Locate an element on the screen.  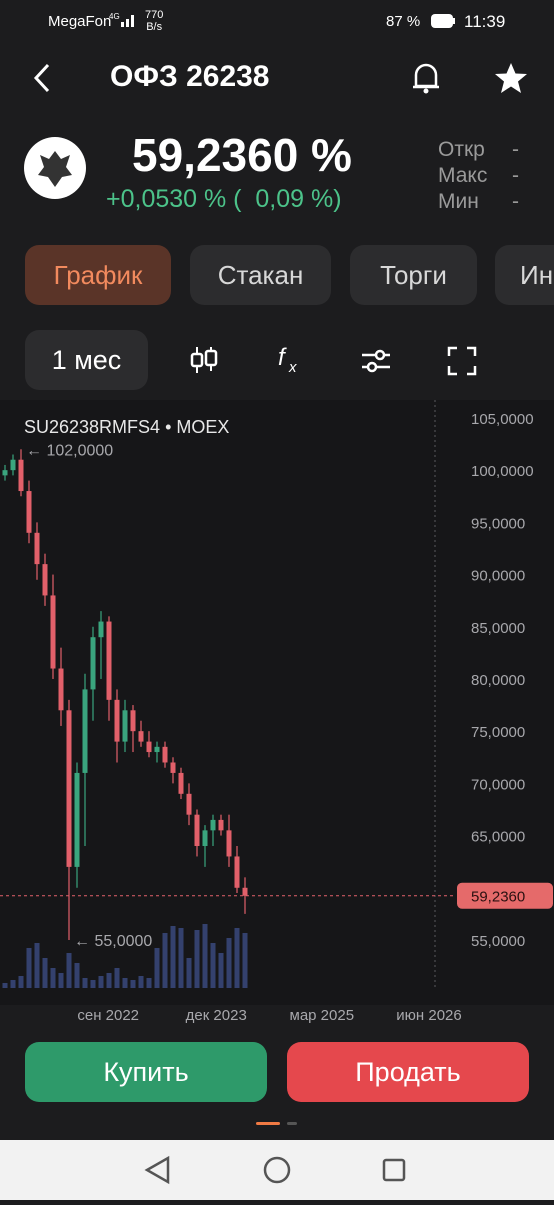
battery: 87 % is located at coordinates (403, 21).